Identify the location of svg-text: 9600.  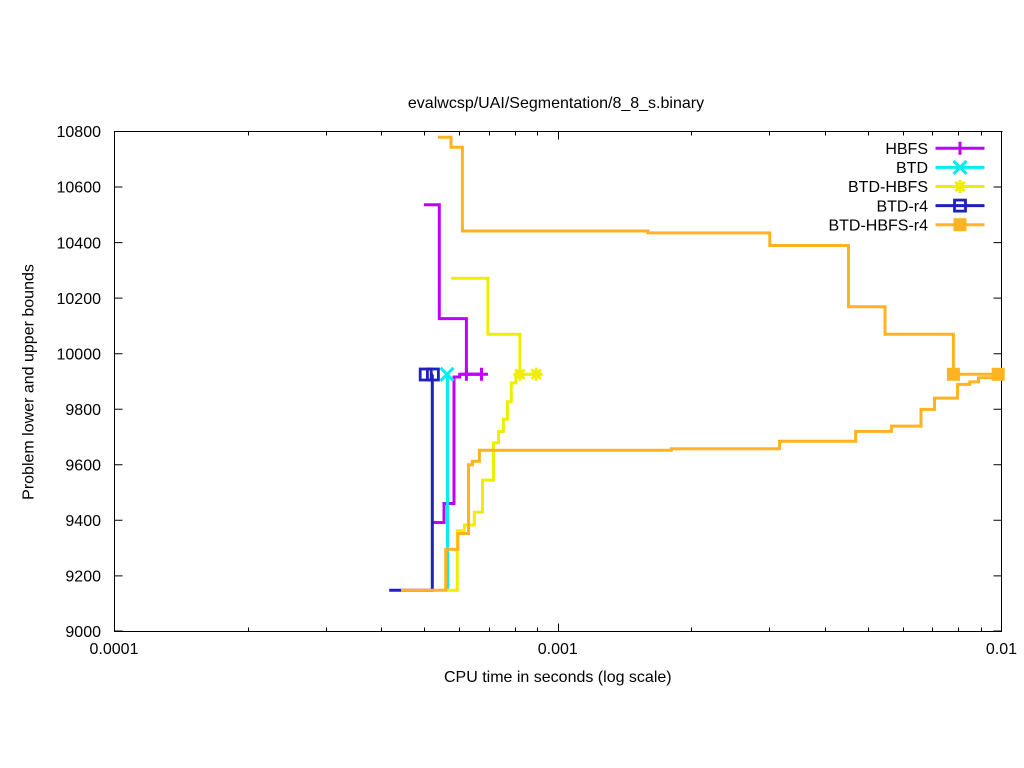
(83, 466).